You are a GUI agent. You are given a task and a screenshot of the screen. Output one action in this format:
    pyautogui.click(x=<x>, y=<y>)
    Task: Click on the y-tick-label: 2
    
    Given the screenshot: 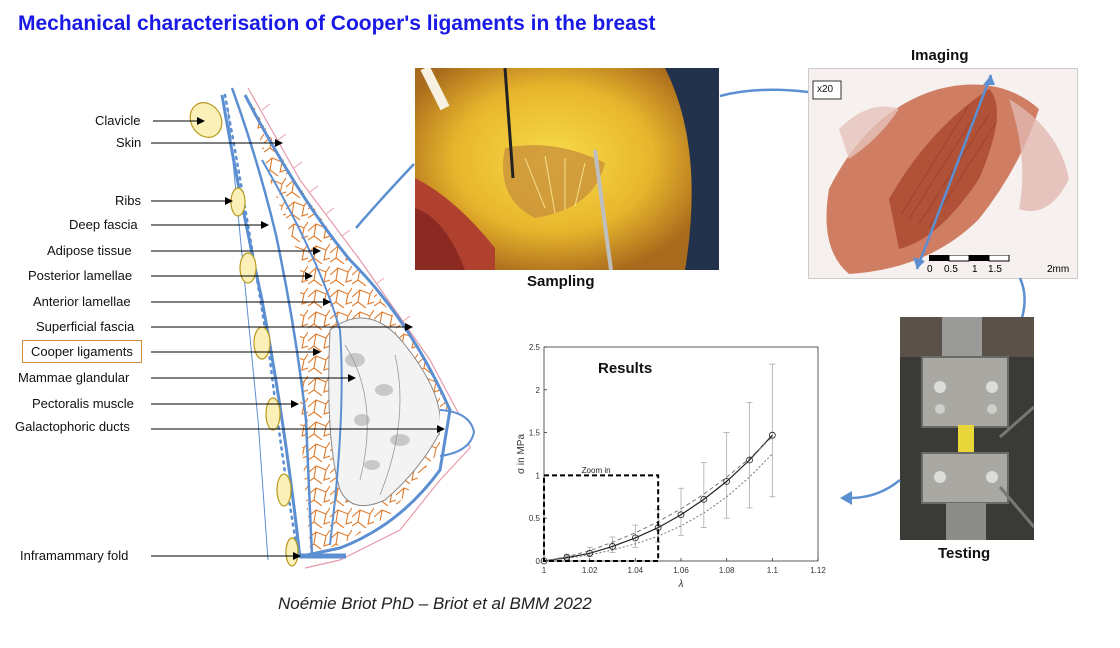 What is the action you would take?
    pyautogui.click(x=538, y=390)
    